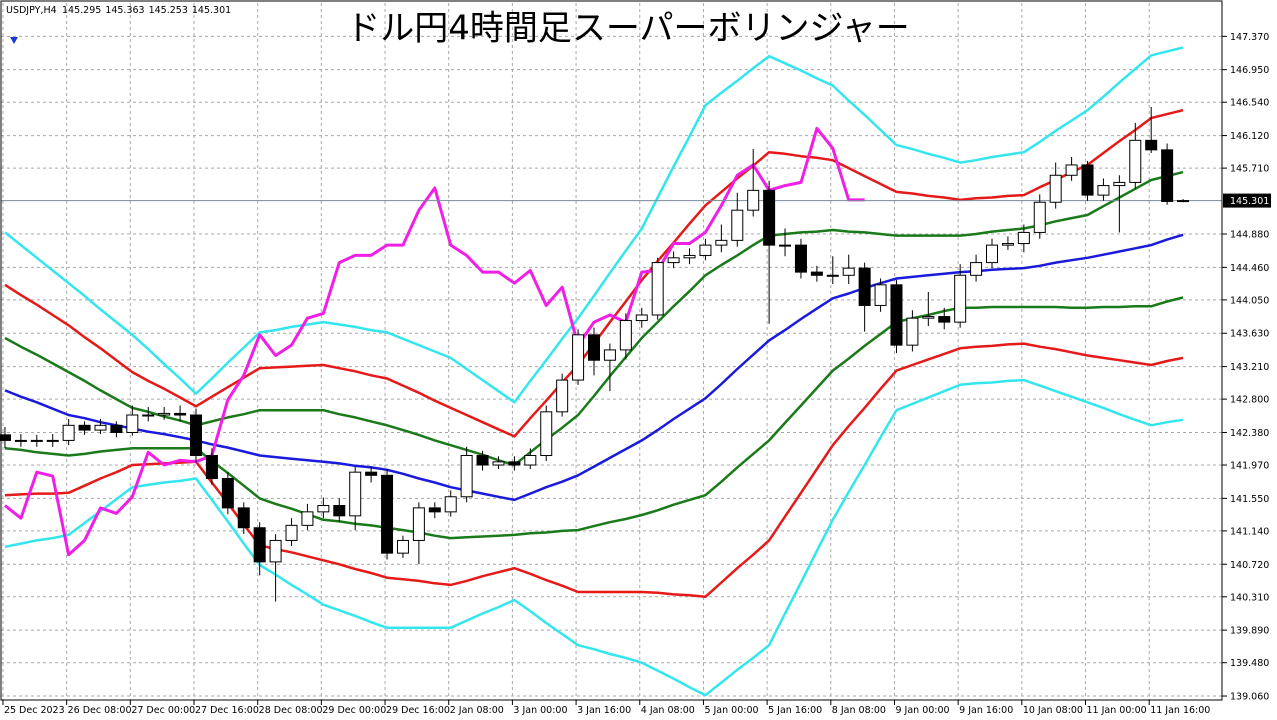 The width and height of the screenshot is (1277, 720). What do you see at coordinates (1249, 334) in the screenshot?
I see `y-tick-label: 143.630` at bounding box center [1249, 334].